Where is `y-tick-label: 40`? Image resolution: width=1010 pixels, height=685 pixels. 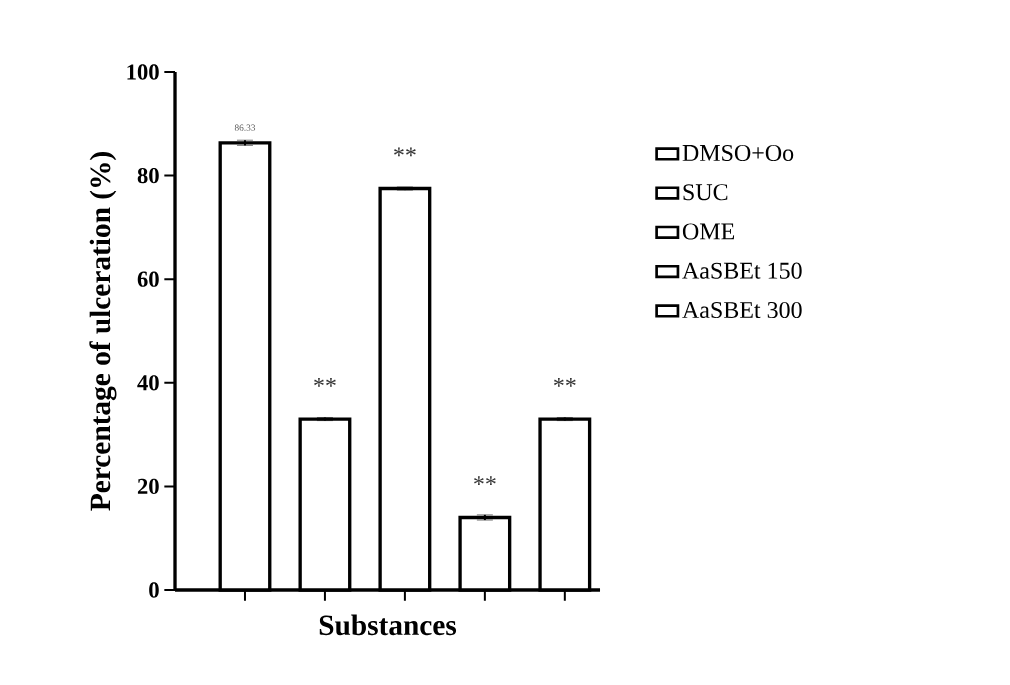 y-tick-label: 40 is located at coordinates (148, 383).